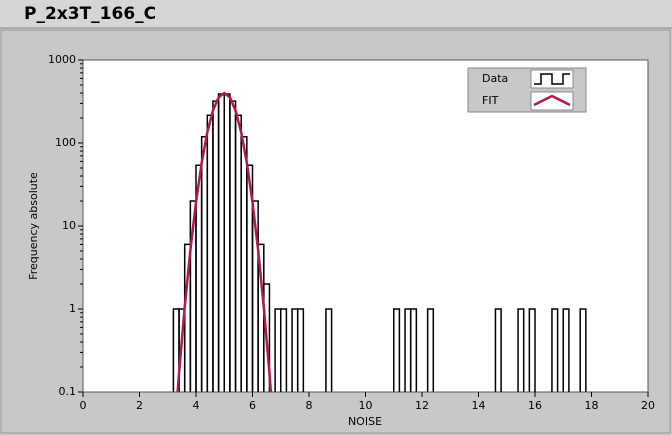 The image size is (672, 435). What do you see at coordinates (422, 405) in the screenshot?
I see `x-tick-label: 12` at bounding box center [422, 405].